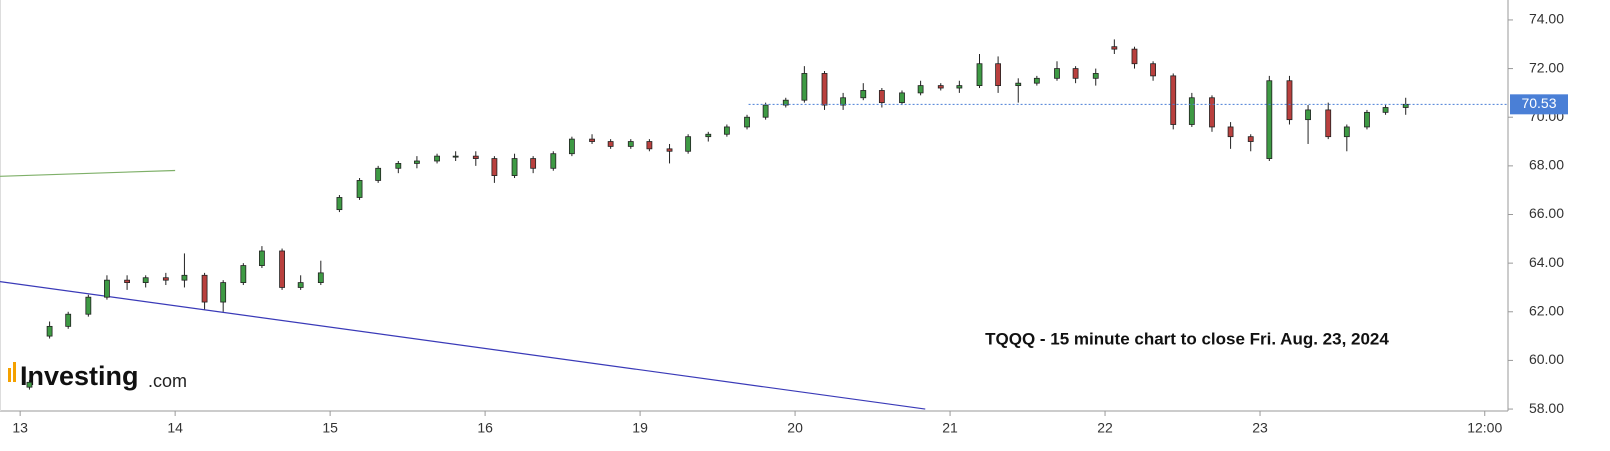 The height and width of the screenshot is (451, 1610). I want to click on trend-line, so click(88, 173).